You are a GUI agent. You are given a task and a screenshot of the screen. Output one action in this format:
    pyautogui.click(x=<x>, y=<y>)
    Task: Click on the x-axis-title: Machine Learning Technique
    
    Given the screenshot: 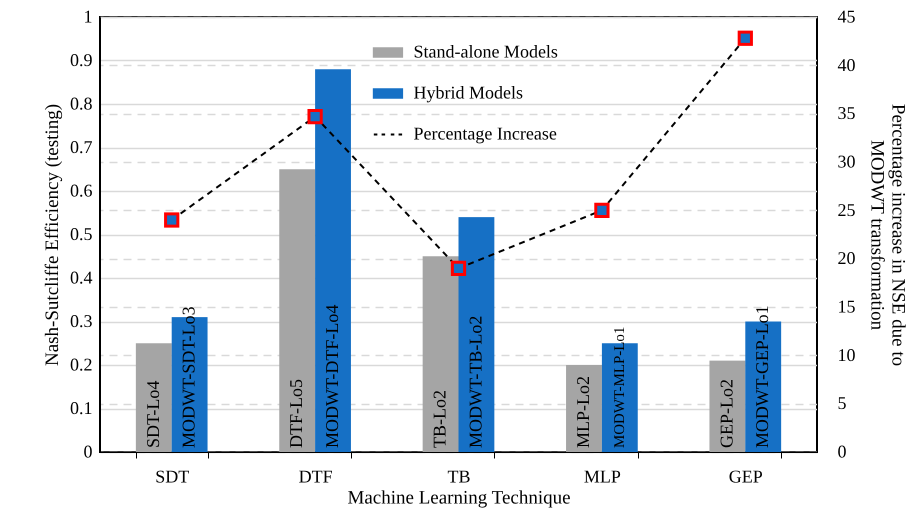 What is the action you would take?
    pyautogui.click(x=459, y=498)
    